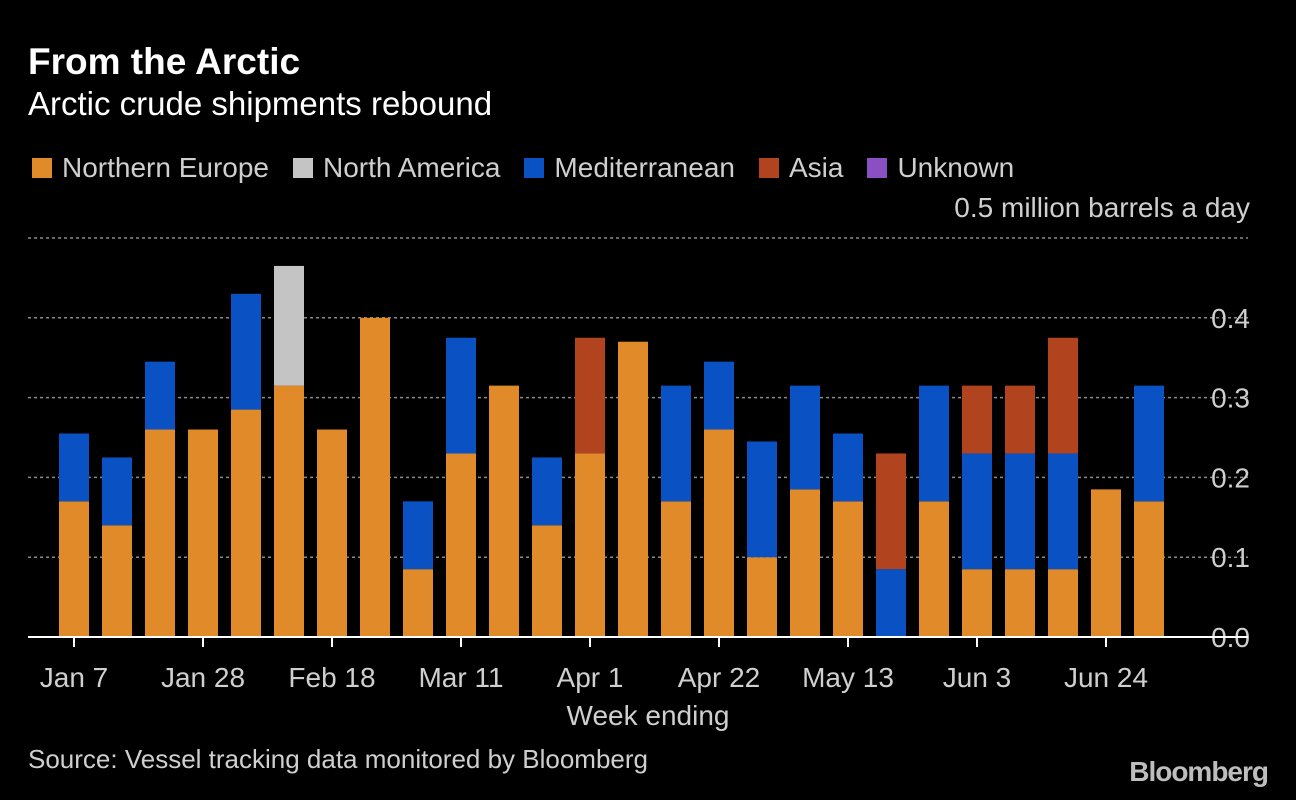 Image resolution: width=1296 pixels, height=800 pixels. I want to click on legend-item-unknown: Unknown, so click(940, 168).